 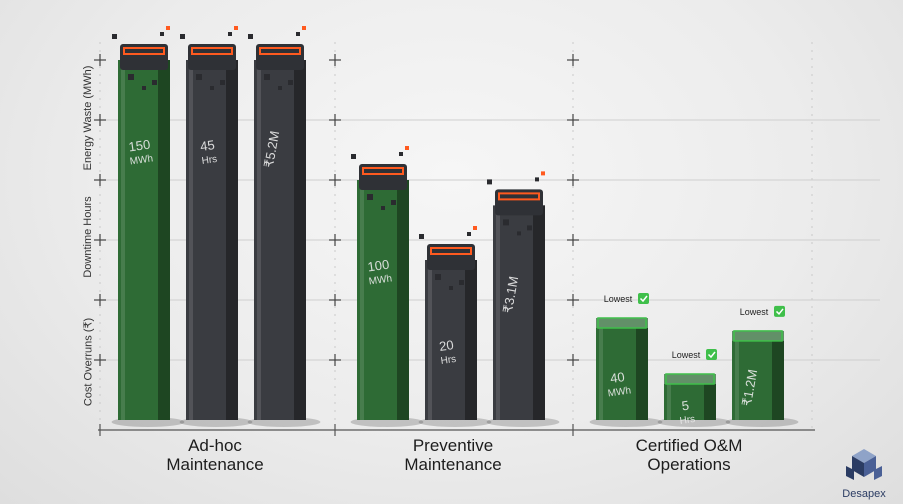 I want to click on bar-value-label: ₹5.2M, so click(x=271, y=149).